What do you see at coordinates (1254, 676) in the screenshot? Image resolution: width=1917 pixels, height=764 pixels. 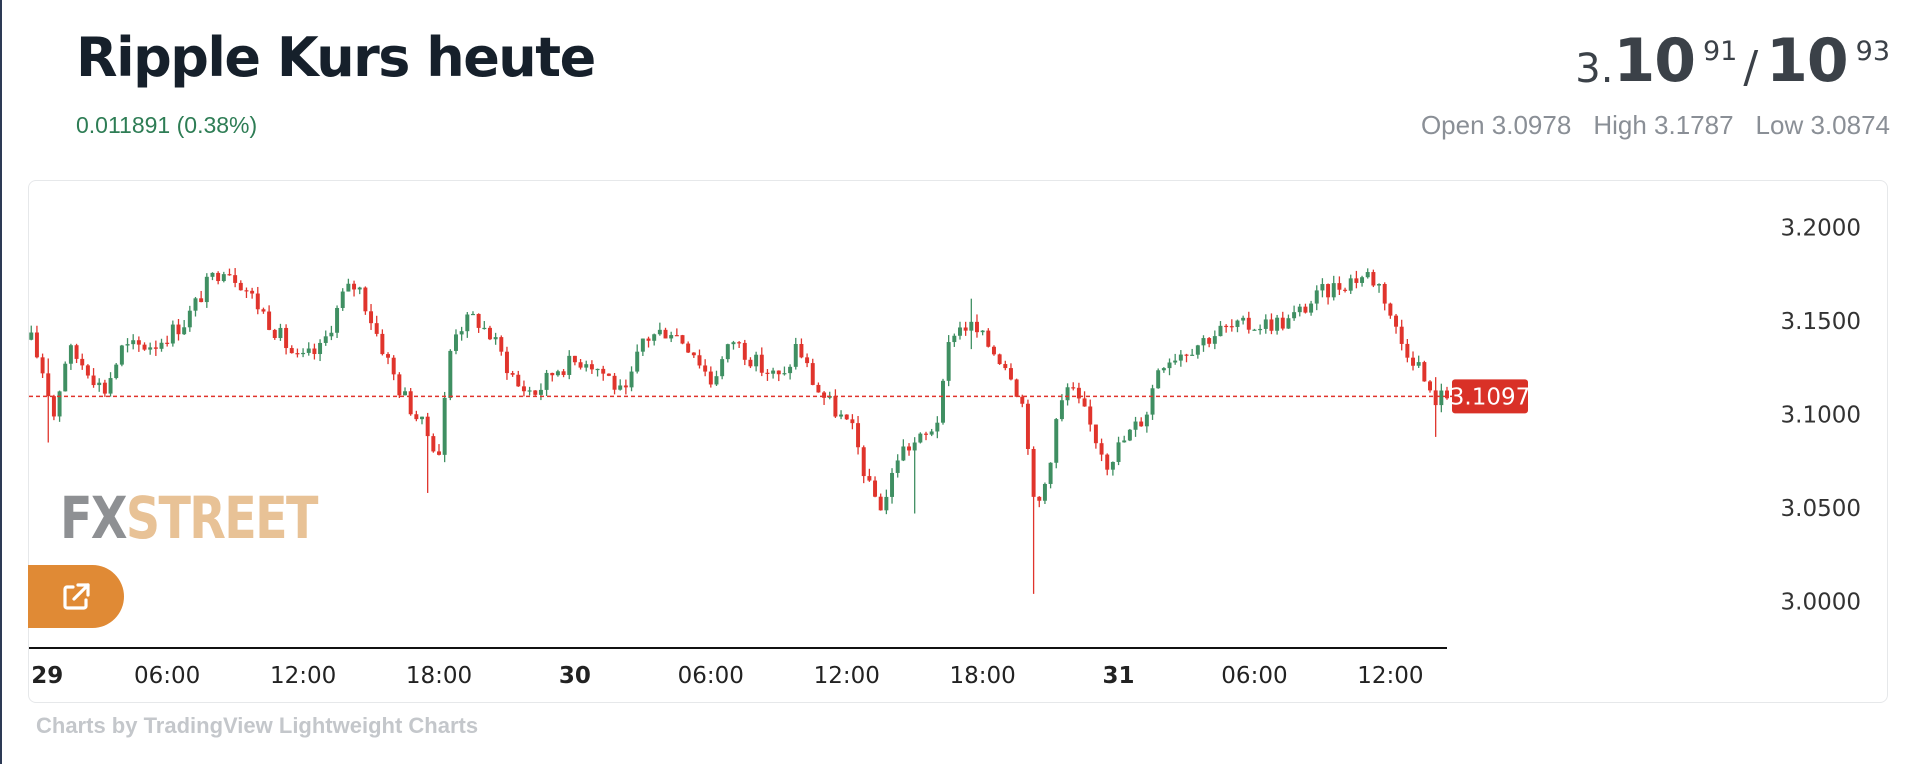 I see `x-tick-label: 06:00` at bounding box center [1254, 676].